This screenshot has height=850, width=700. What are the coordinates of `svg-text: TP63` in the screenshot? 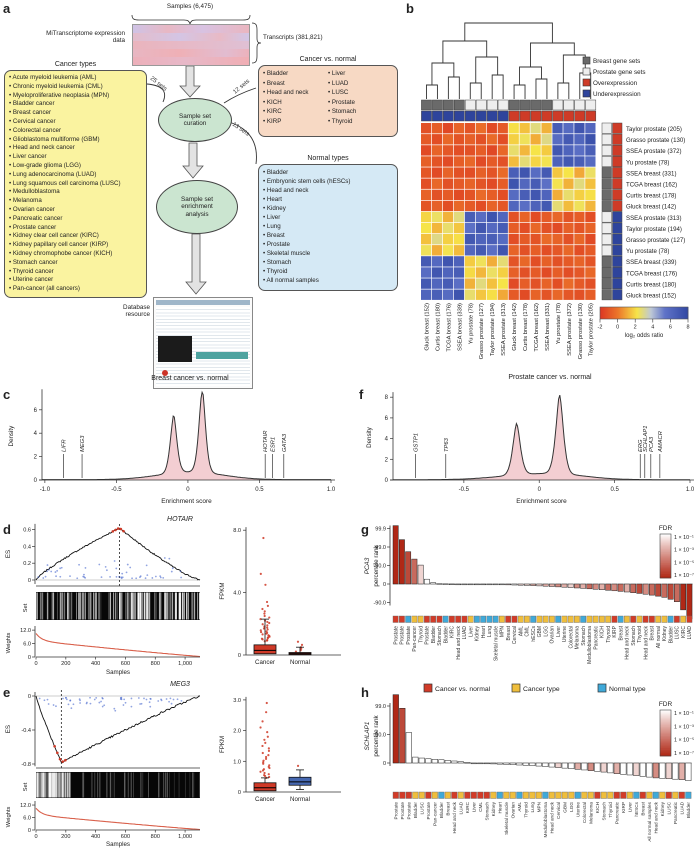 It's located at (447, 444).